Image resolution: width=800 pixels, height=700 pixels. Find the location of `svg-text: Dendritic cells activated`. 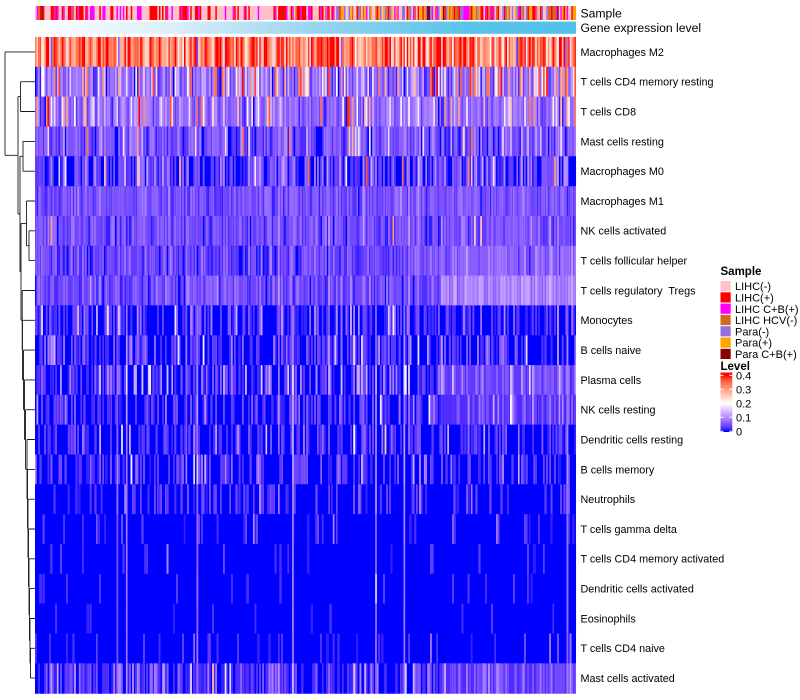

svg-text: Dendritic cells activated is located at coordinates (637, 590).